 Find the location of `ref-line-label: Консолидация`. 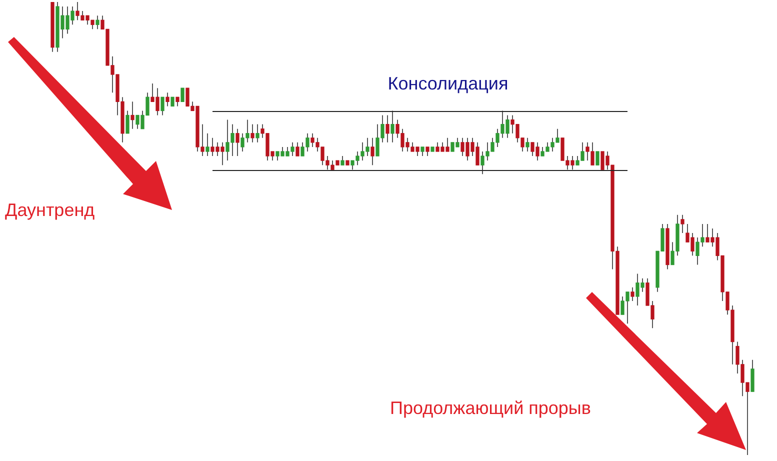

ref-line-label: Консолидация is located at coordinates (448, 83).